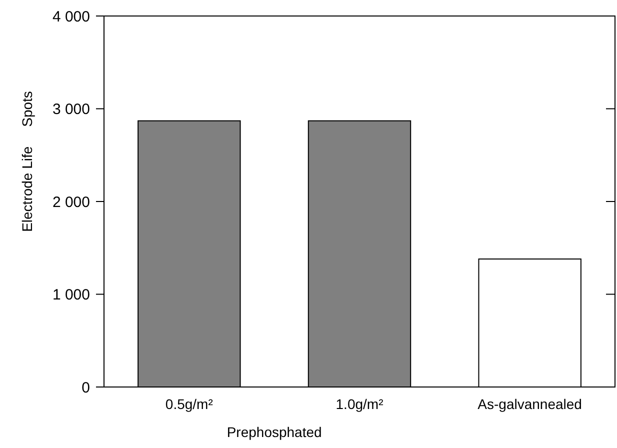 Image resolution: width=617 pixels, height=448 pixels. Describe the element at coordinates (274, 432) in the screenshot. I see `x-axis-title: Prephosphated` at that location.